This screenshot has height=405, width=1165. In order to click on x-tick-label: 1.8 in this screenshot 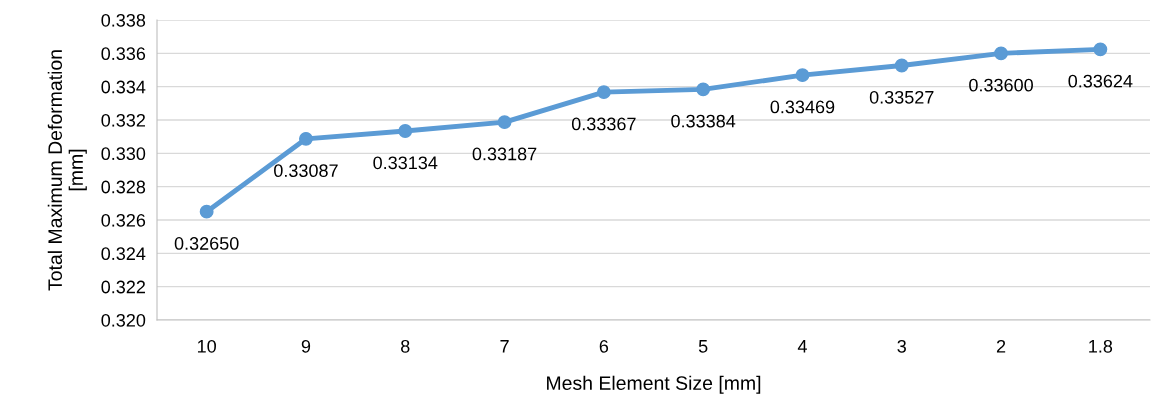, I will do `click(1101, 346)`.